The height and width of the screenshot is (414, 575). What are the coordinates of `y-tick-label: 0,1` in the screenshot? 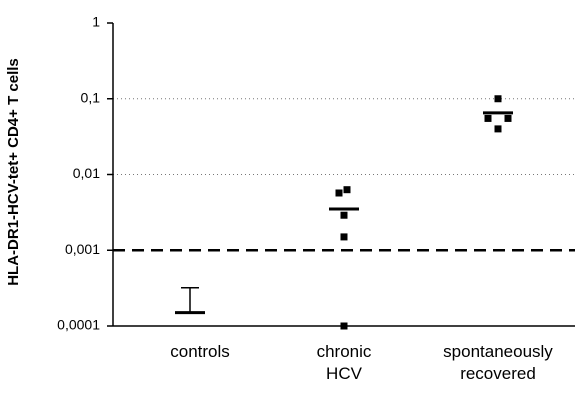 It's located at (91, 97).